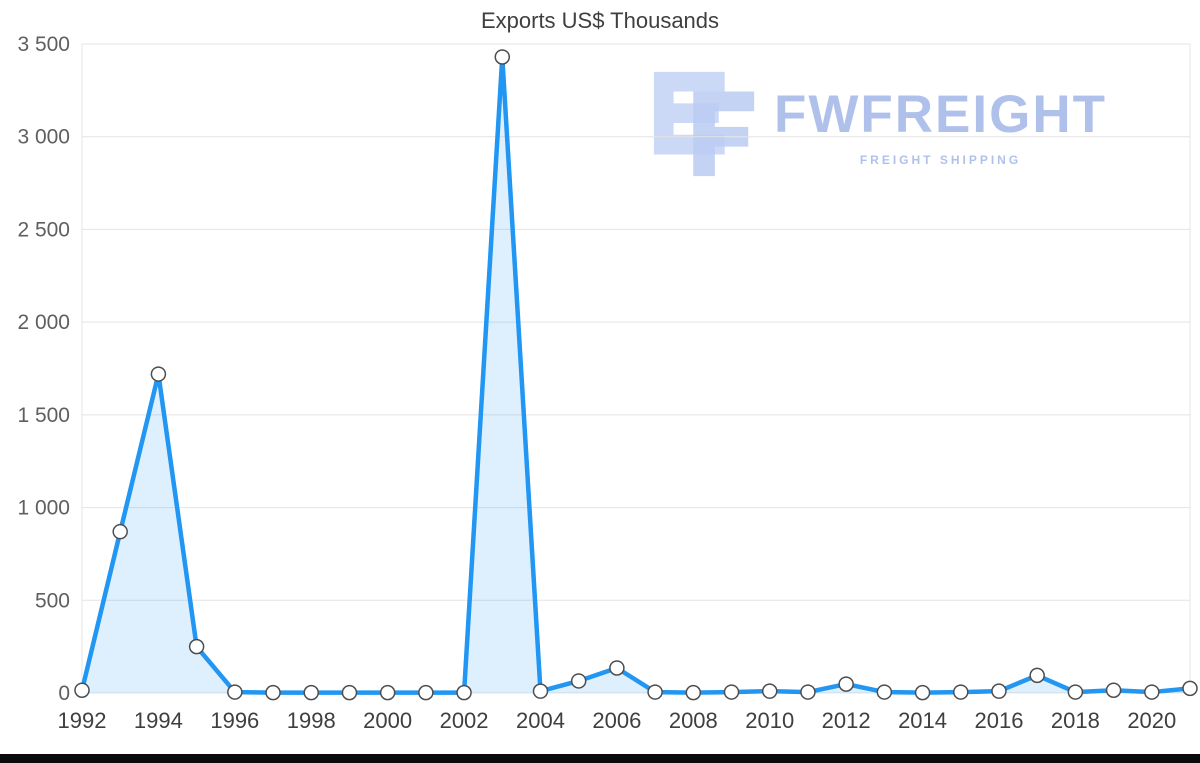  What do you see at coordinates (43, 44) in the screenshot?
I see `y-tick-label: 3 500` at bounding box center [43, 44].